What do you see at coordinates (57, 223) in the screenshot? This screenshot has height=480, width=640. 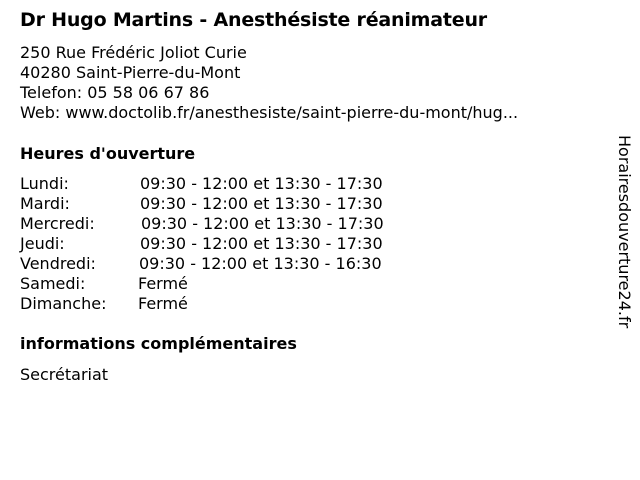 I see `day: Mercredi:` at bounding box center [57, 223].